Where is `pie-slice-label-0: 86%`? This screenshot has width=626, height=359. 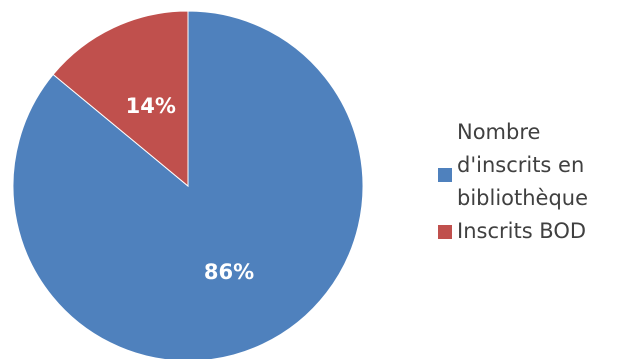 pie-slice-label-0: 86% is located at coordinates (229, 272).